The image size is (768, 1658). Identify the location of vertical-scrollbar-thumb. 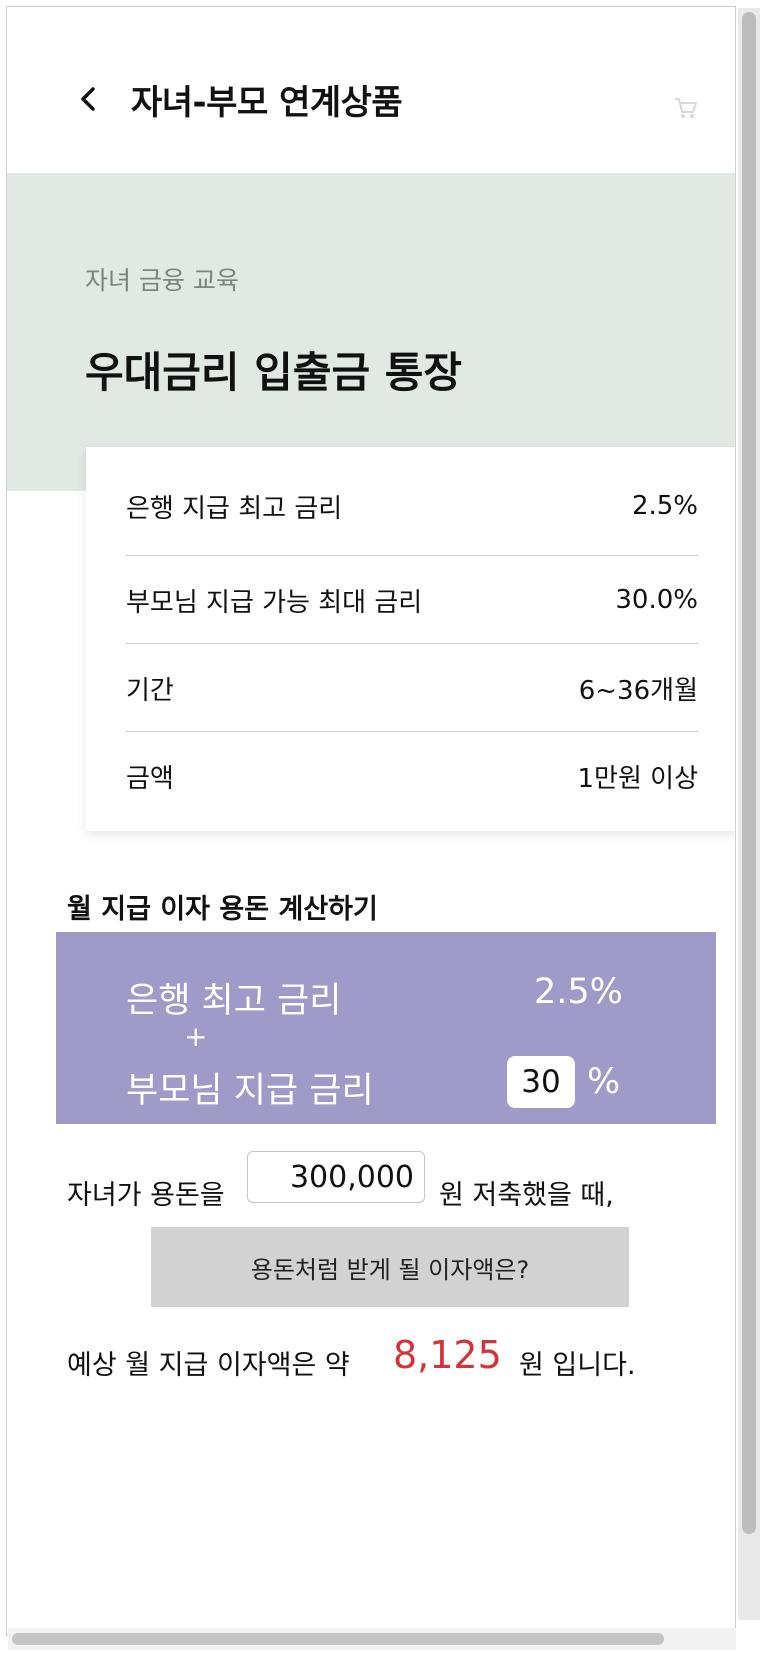
(749, 773).